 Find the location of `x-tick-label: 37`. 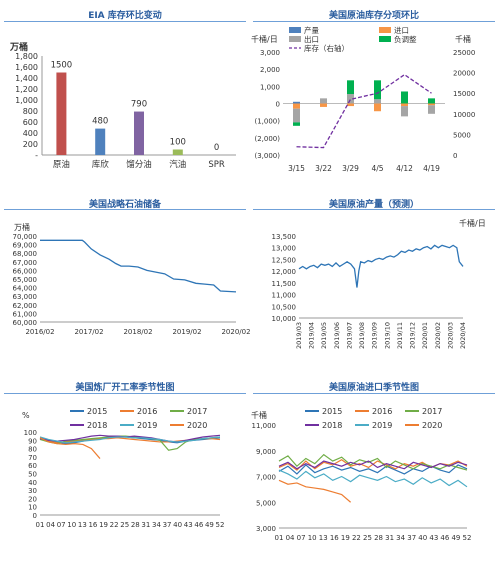

x-tick-label: 37 is located at coordinates (167, 525).